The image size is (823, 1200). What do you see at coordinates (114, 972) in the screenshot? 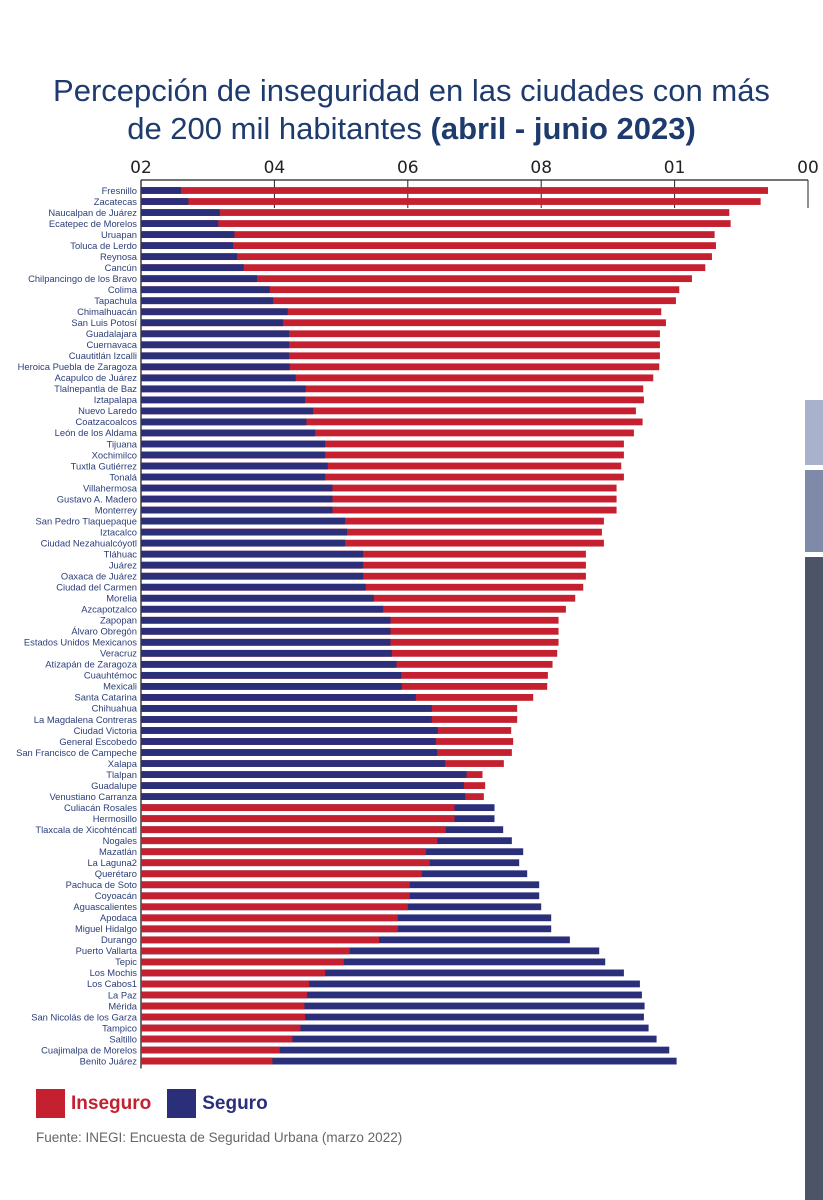
I see `category-label: Los Mochis` at bounding box center [114, 972].